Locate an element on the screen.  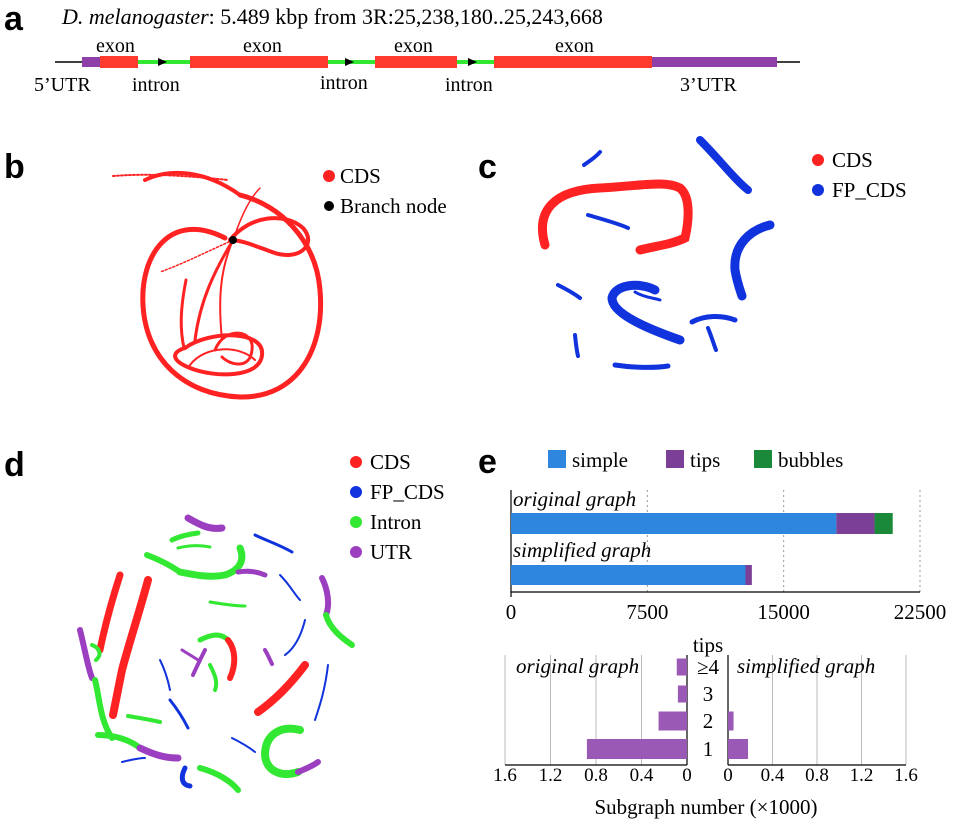
tips-category-label: 3 is located at coordinates (708, 694).